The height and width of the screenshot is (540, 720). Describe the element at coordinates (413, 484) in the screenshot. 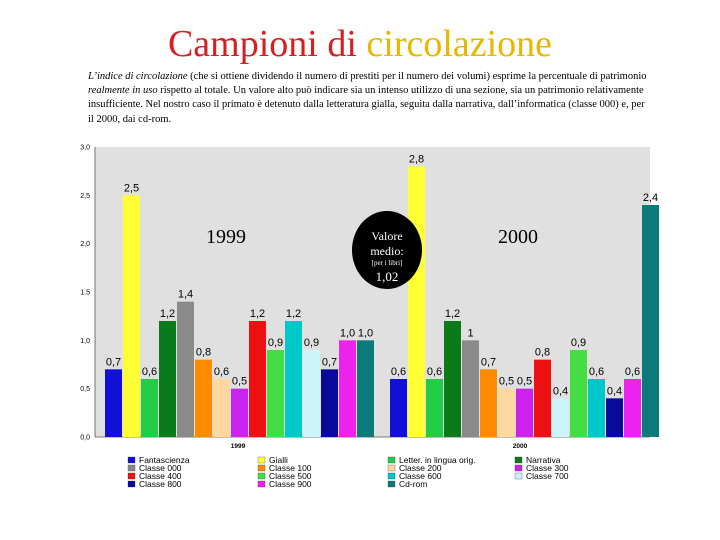

I see `legend-label: Cd-rom` at that location.